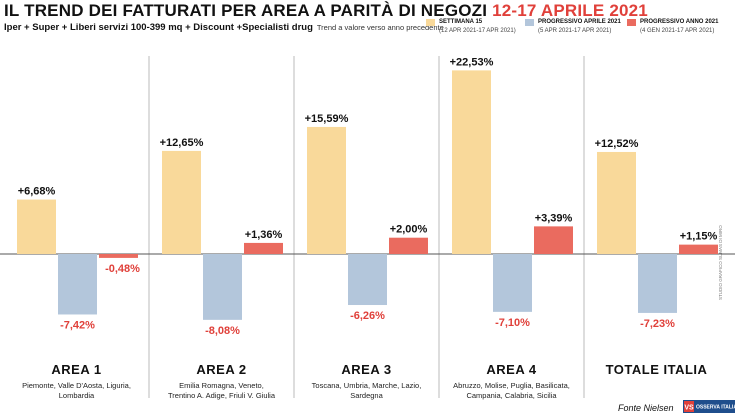  Describe the element at coordinates (715, 408) in the screenshot. I see `svg-text: OSSERVA ITALIA` at that location.